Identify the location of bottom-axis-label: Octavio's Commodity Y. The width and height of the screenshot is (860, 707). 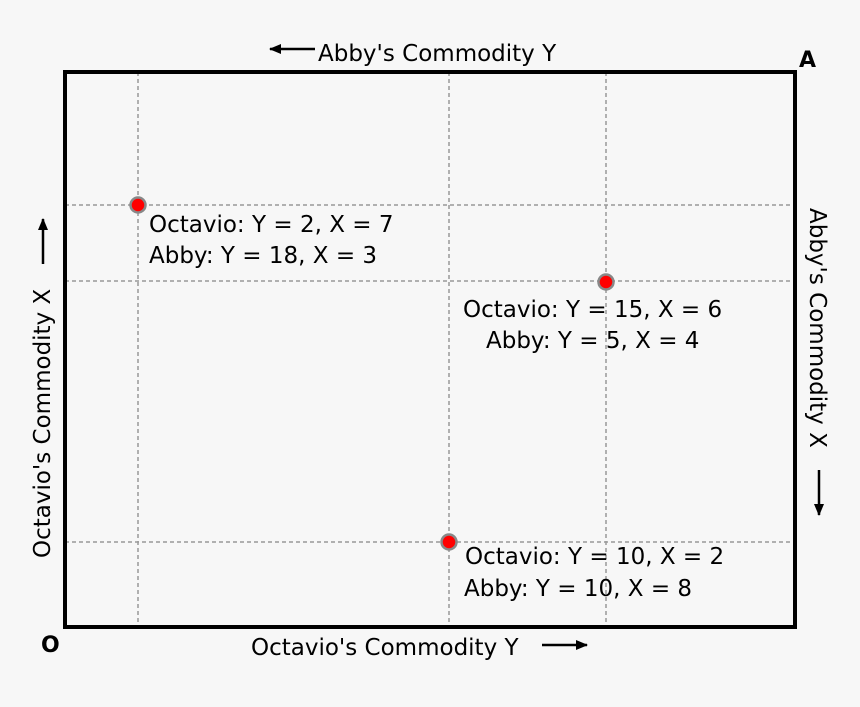
(385, 648).